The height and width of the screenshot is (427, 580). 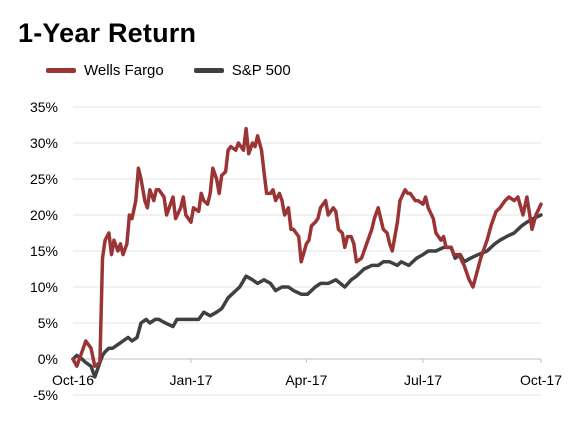 What do you see at coordinates (423, 380) in the screenshot?
I see `x-tick-label-3: Jul-17` at bounding box center [423, 380].